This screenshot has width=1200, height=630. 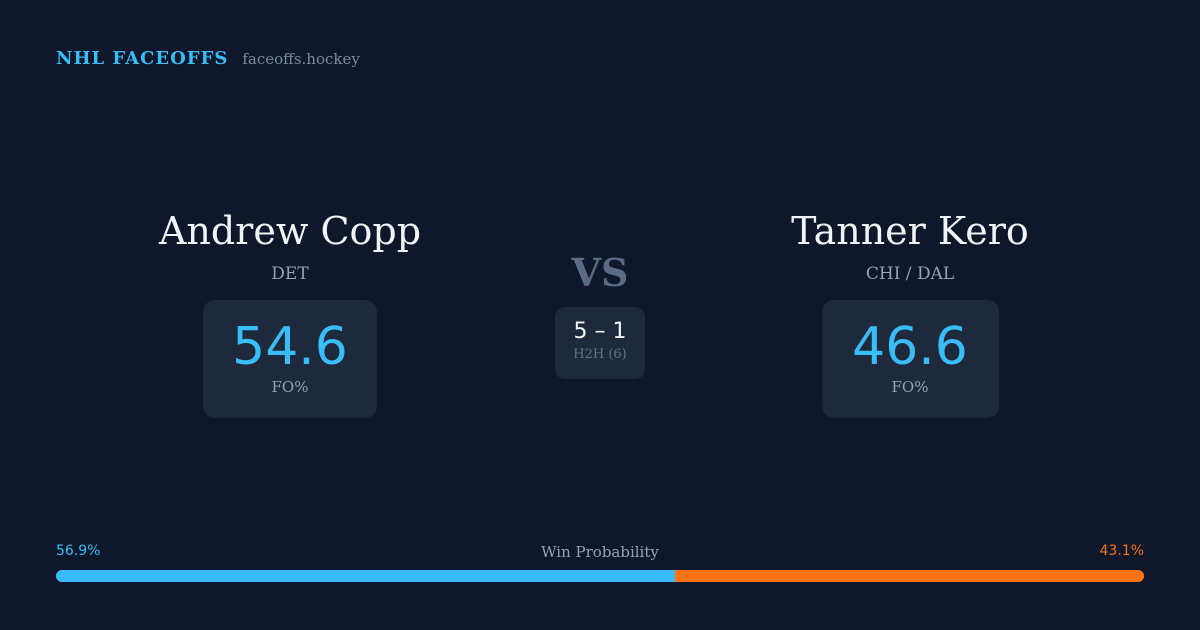 I want to click on player-left-name: Andrew Copp, so click(x=290, y=231).